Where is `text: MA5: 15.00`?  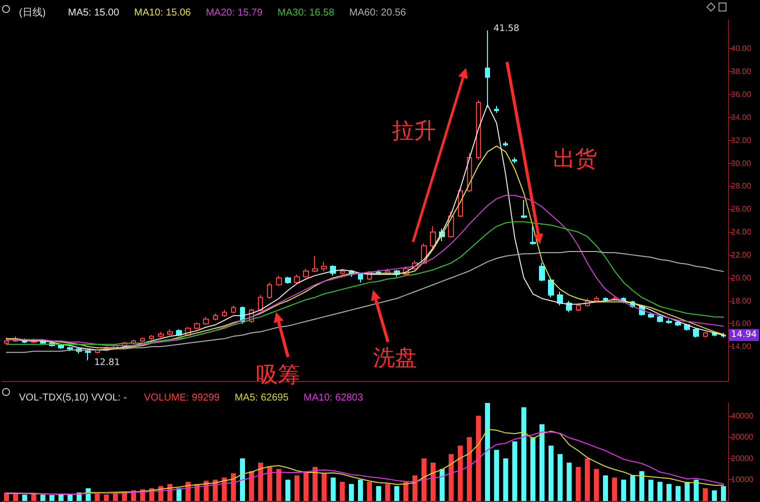 text: MA5: 15.00 is located at coordinates (94, 13).